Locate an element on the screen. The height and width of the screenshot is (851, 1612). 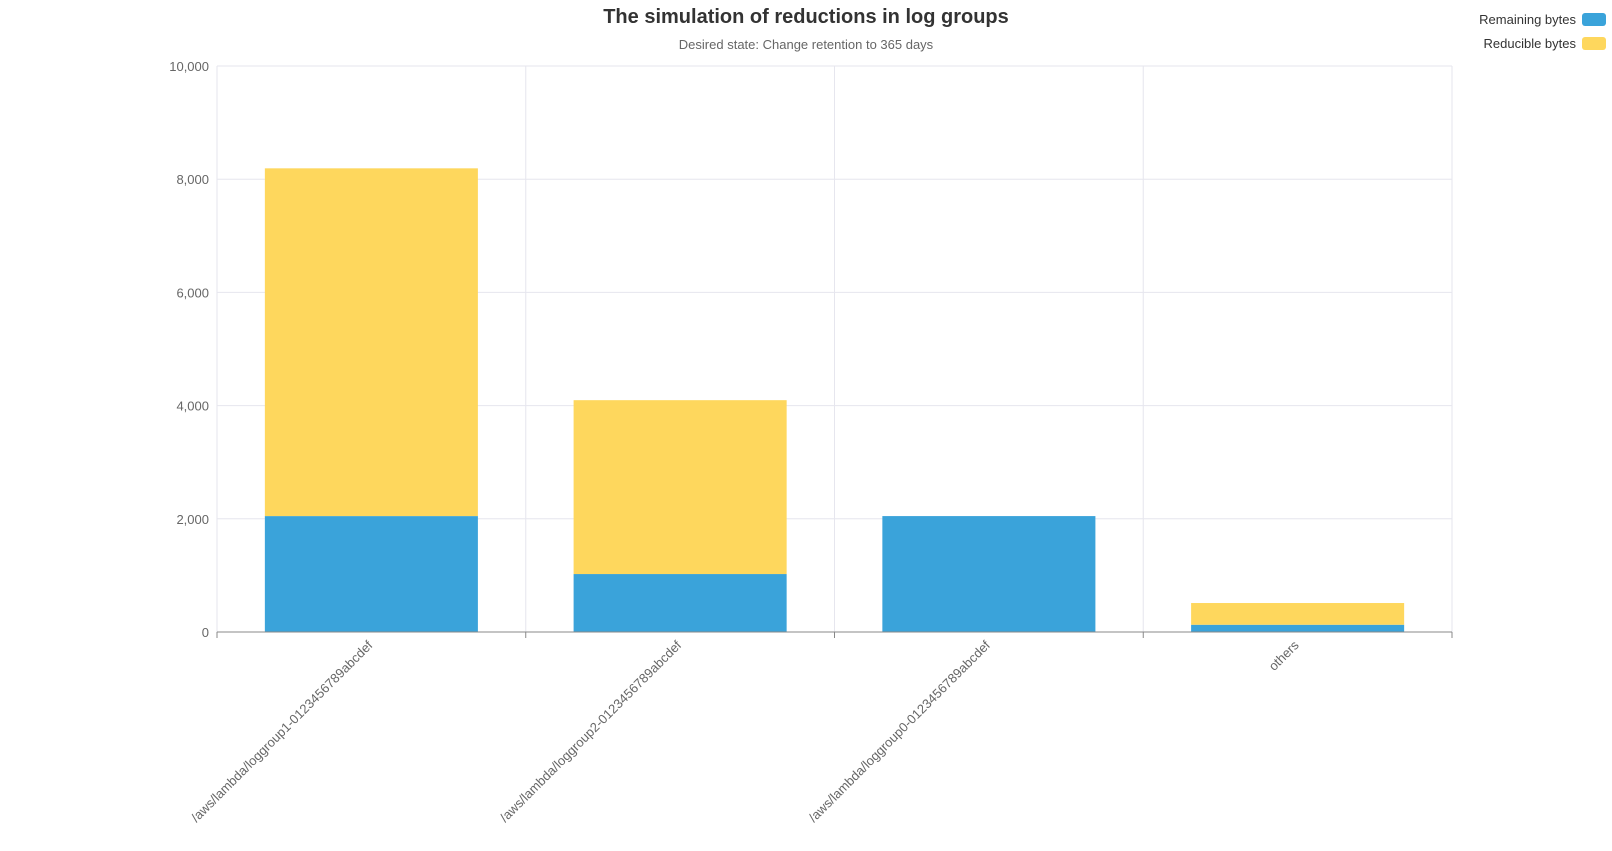
y-tick-label: 10,000 is located at coordinates (189, 66).